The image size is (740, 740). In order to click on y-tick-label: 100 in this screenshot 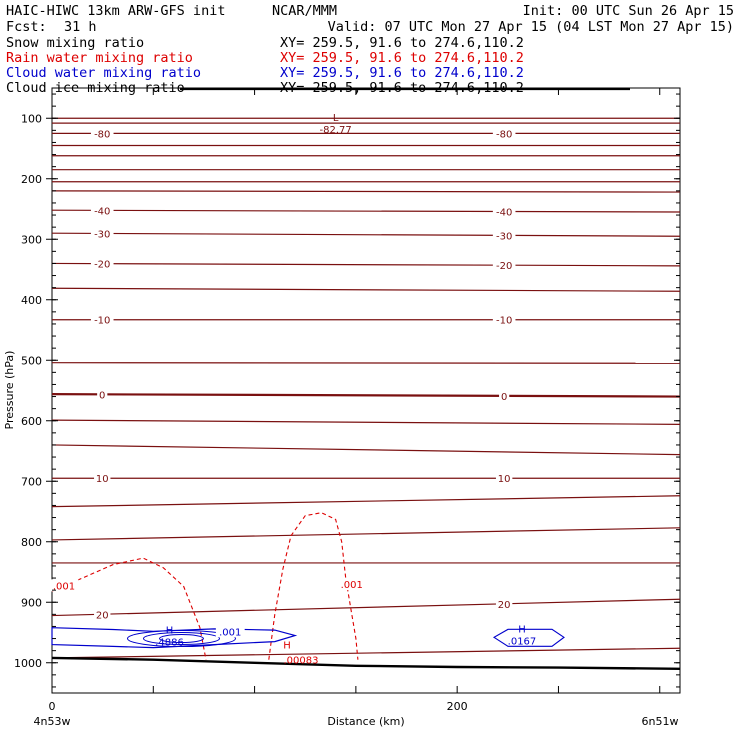, I will do `click(31, 118)`.